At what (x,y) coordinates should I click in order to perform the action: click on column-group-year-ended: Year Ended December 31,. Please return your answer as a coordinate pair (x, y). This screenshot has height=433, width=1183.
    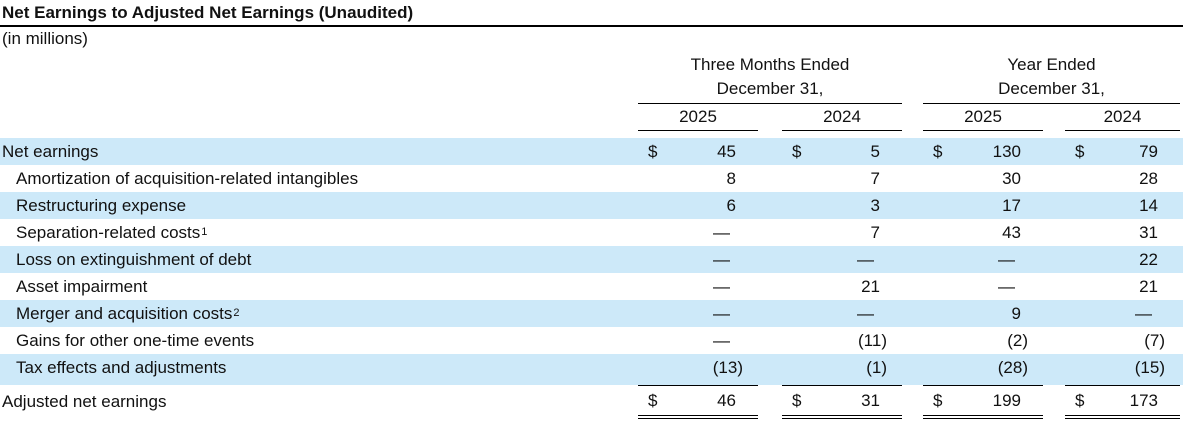
    Looking at the image, I should click on (1051, 78).